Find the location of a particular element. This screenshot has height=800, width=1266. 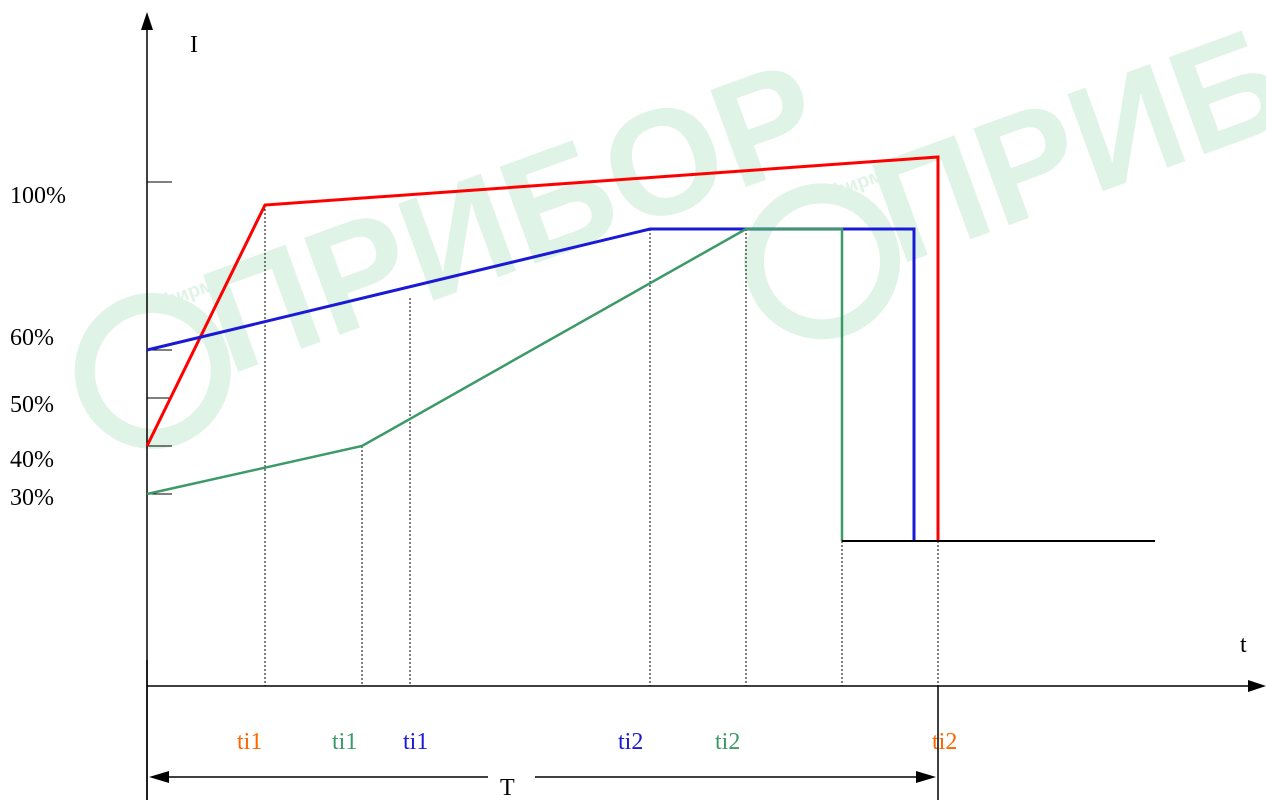

period-arrow-right is located at coordinates (926, 777).